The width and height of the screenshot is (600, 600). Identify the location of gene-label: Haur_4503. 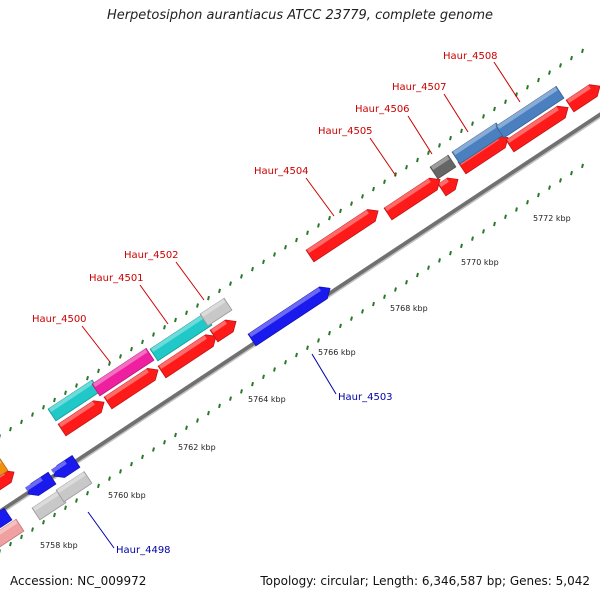
(365, 397).